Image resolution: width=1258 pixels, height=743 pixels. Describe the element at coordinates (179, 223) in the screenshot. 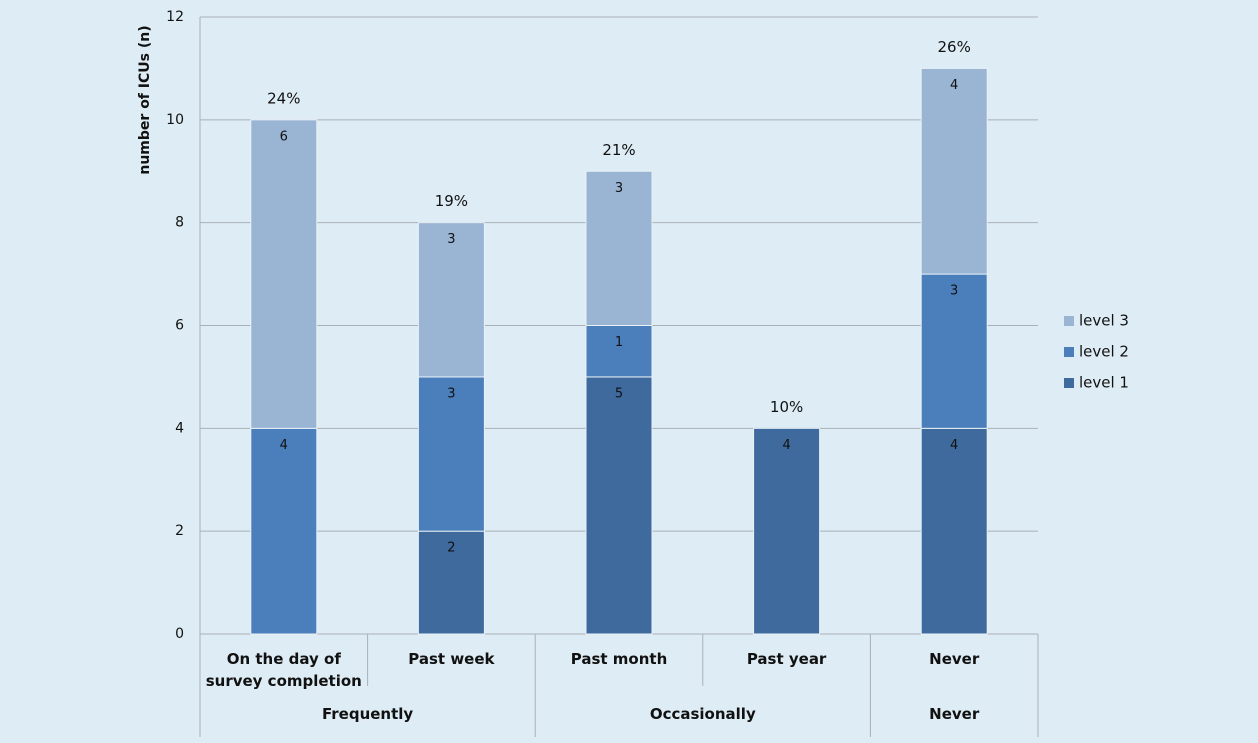

I see `y-tick-label: 8` at that location.